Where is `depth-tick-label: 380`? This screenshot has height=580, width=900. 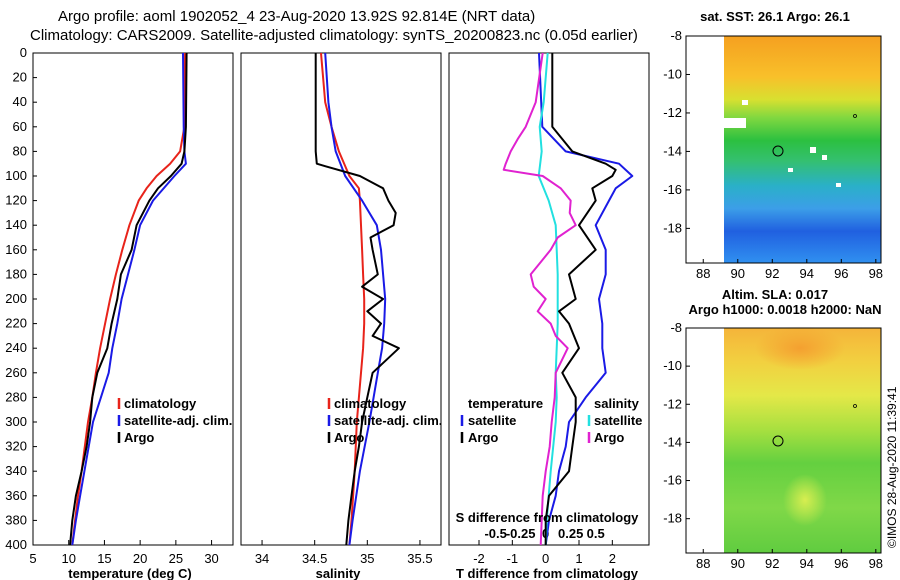 depth-tick-label: 380 is located at coordinates (16, 519).